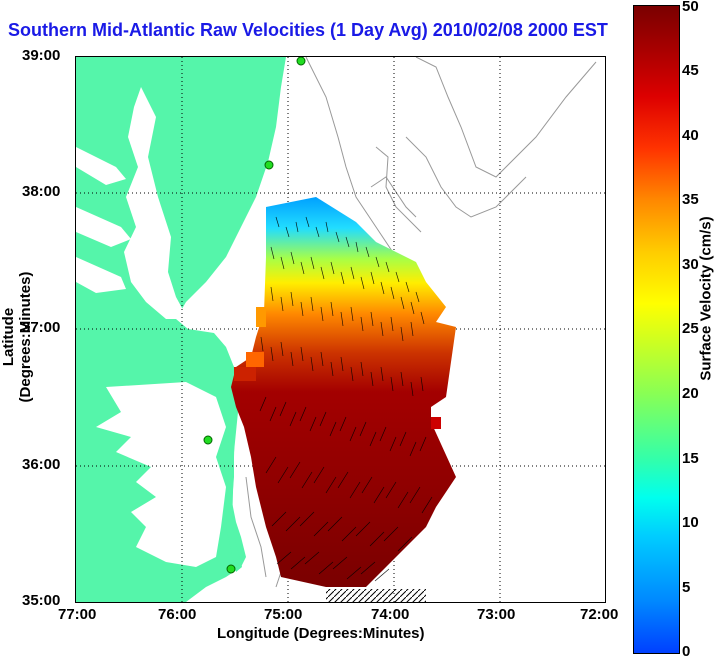  What do you see at coordinates (686, 651) in the screenshot?
I see `colorbar-tick: 0` at bounding box center [686, 651].